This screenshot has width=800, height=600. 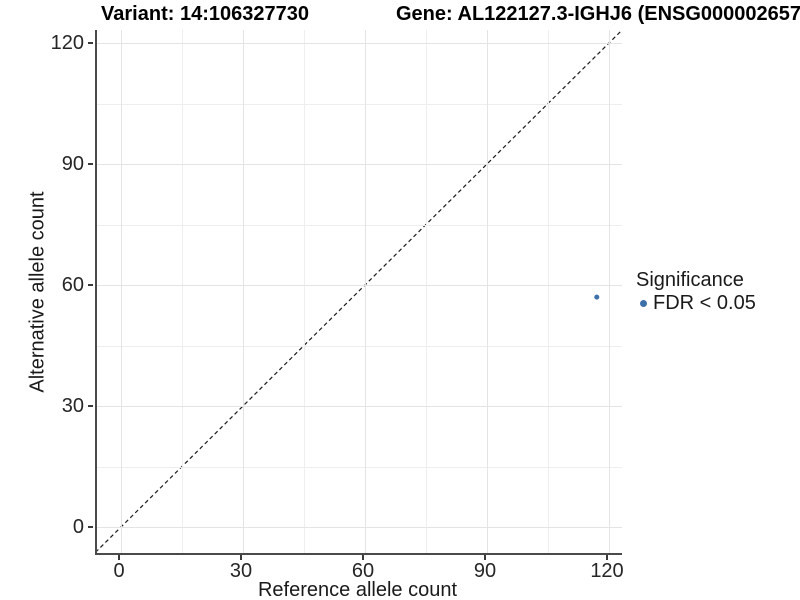 What do you see at coordinates (67, 43) in the screenshot?
I see `y-tick-label: 120` at bounding box center [67, 43].